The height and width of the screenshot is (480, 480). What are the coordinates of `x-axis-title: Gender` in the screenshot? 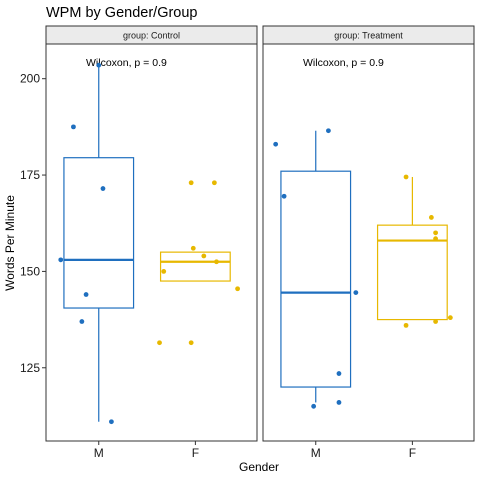 It's located at (259, 467).